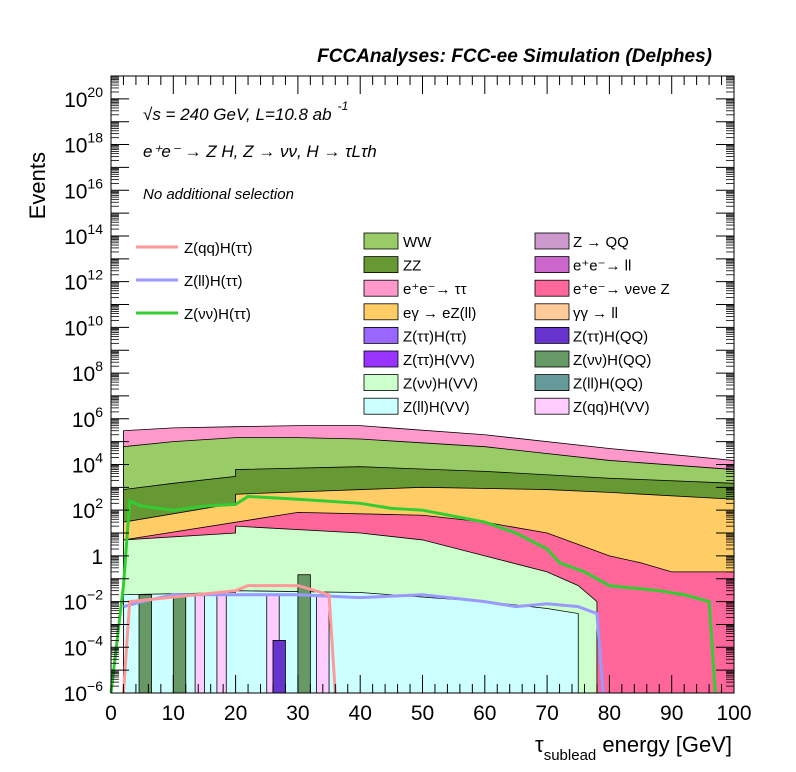  What do you see at coordinates (364, 643) in the screenshot?
I see `line-z-ll-h` at bounding box center [364, 643].